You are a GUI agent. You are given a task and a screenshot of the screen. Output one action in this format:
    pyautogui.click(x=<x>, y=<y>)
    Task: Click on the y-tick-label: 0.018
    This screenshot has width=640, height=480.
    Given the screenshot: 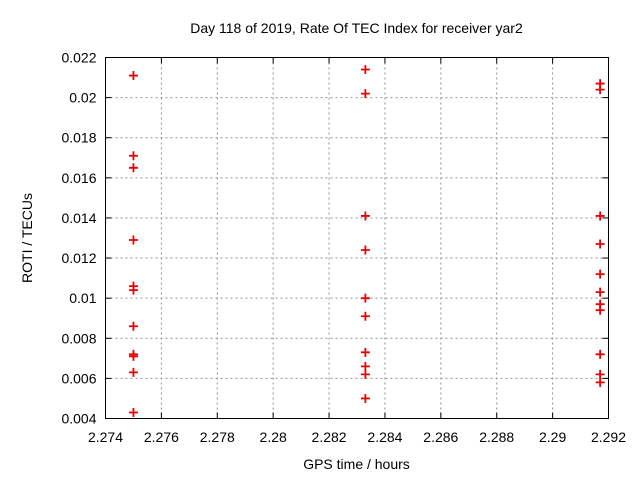 What is the action you would take?
    pyautogui.click(x=78, y=138)
    